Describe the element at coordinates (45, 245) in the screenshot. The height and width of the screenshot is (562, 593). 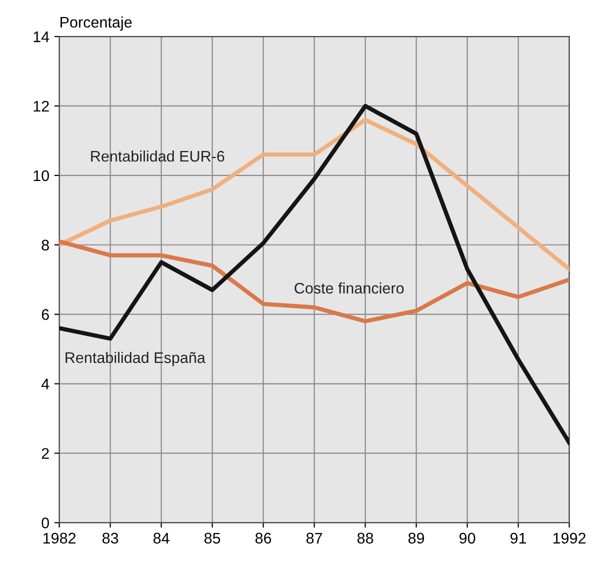
I see `y-tick-label: 8` at that location.